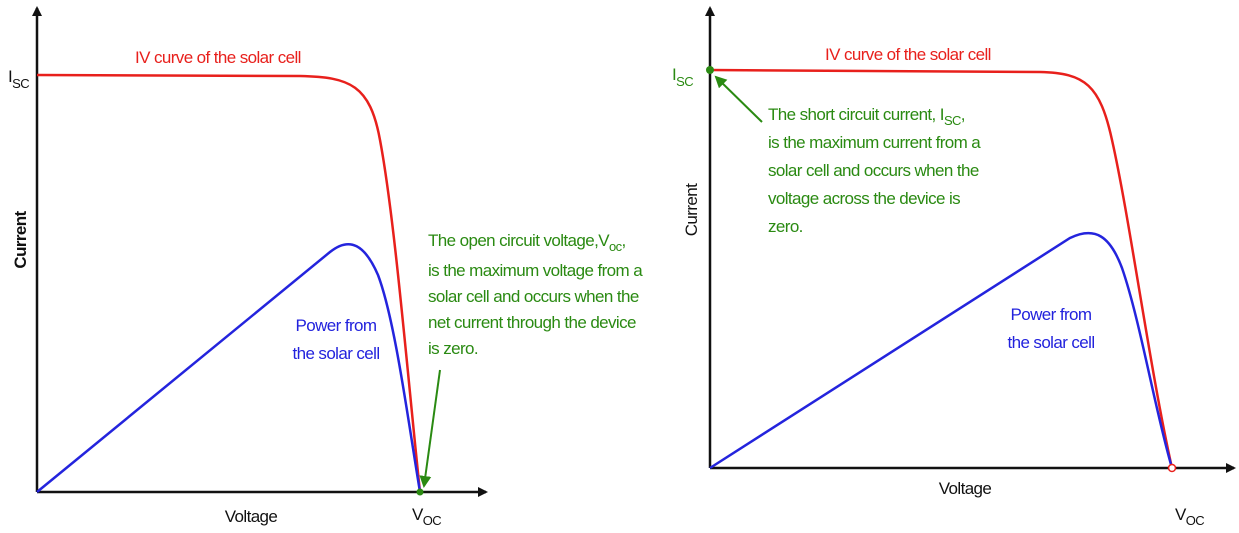  I want to click on annotation-text: The open circuit voltage,V, so click(519, 240).